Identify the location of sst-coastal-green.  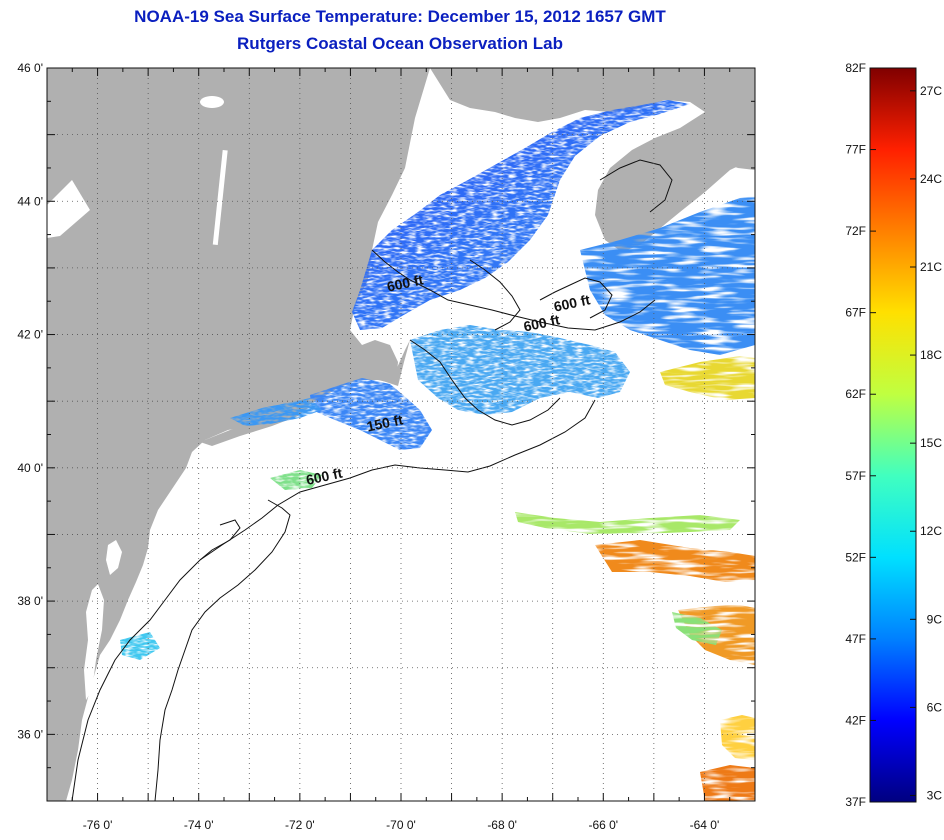
(296, 480).